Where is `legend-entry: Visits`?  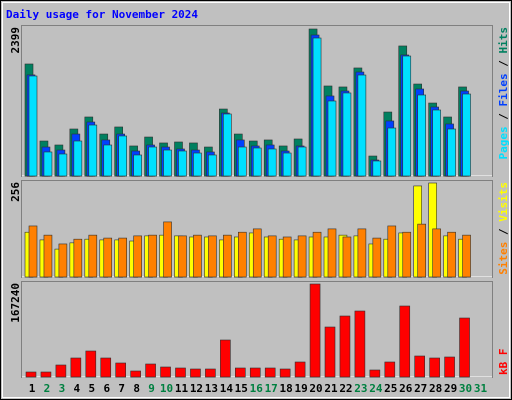 legend-entry: Visits is located at coordinates (503, 202).